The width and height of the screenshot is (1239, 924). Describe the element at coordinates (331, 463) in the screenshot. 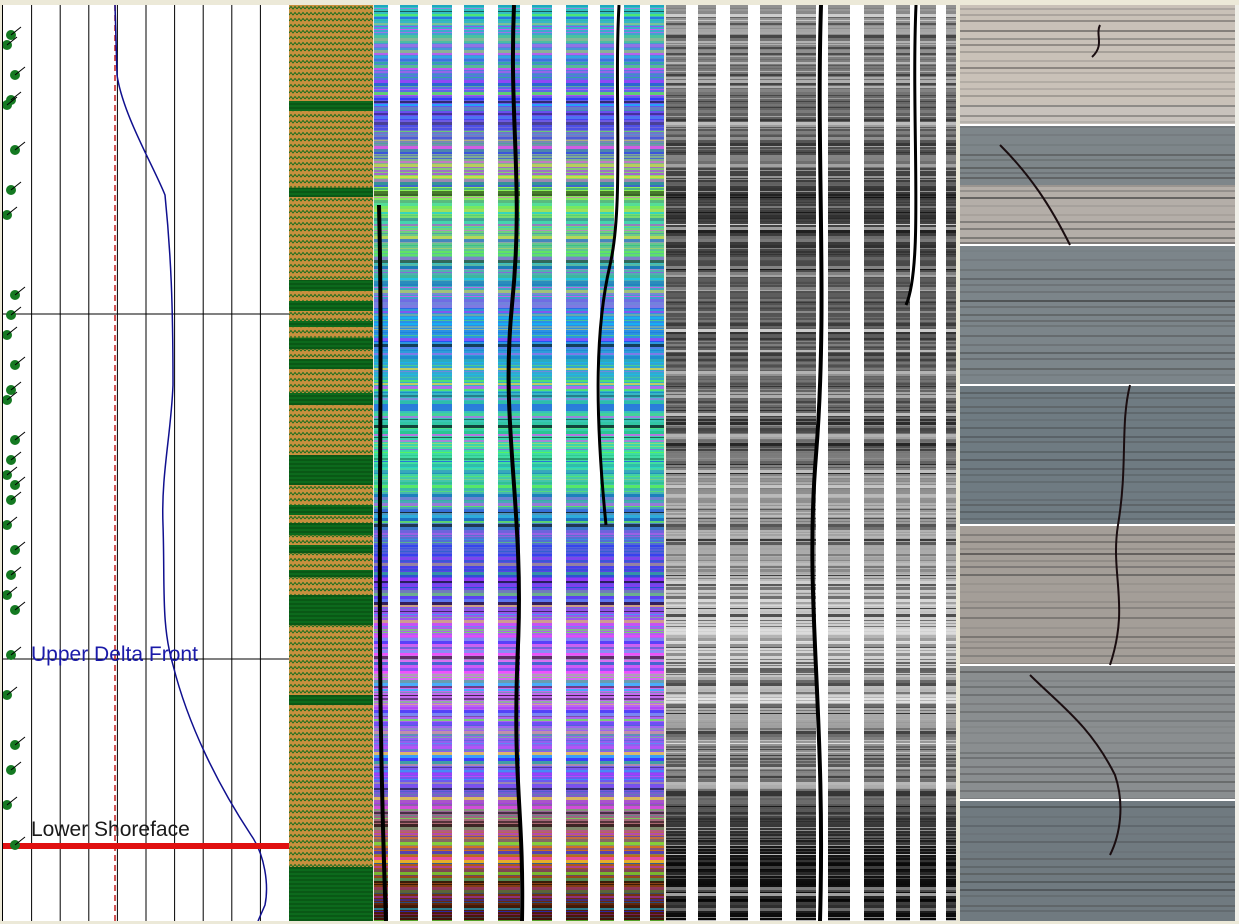

I see `lithology-plot` at that location.